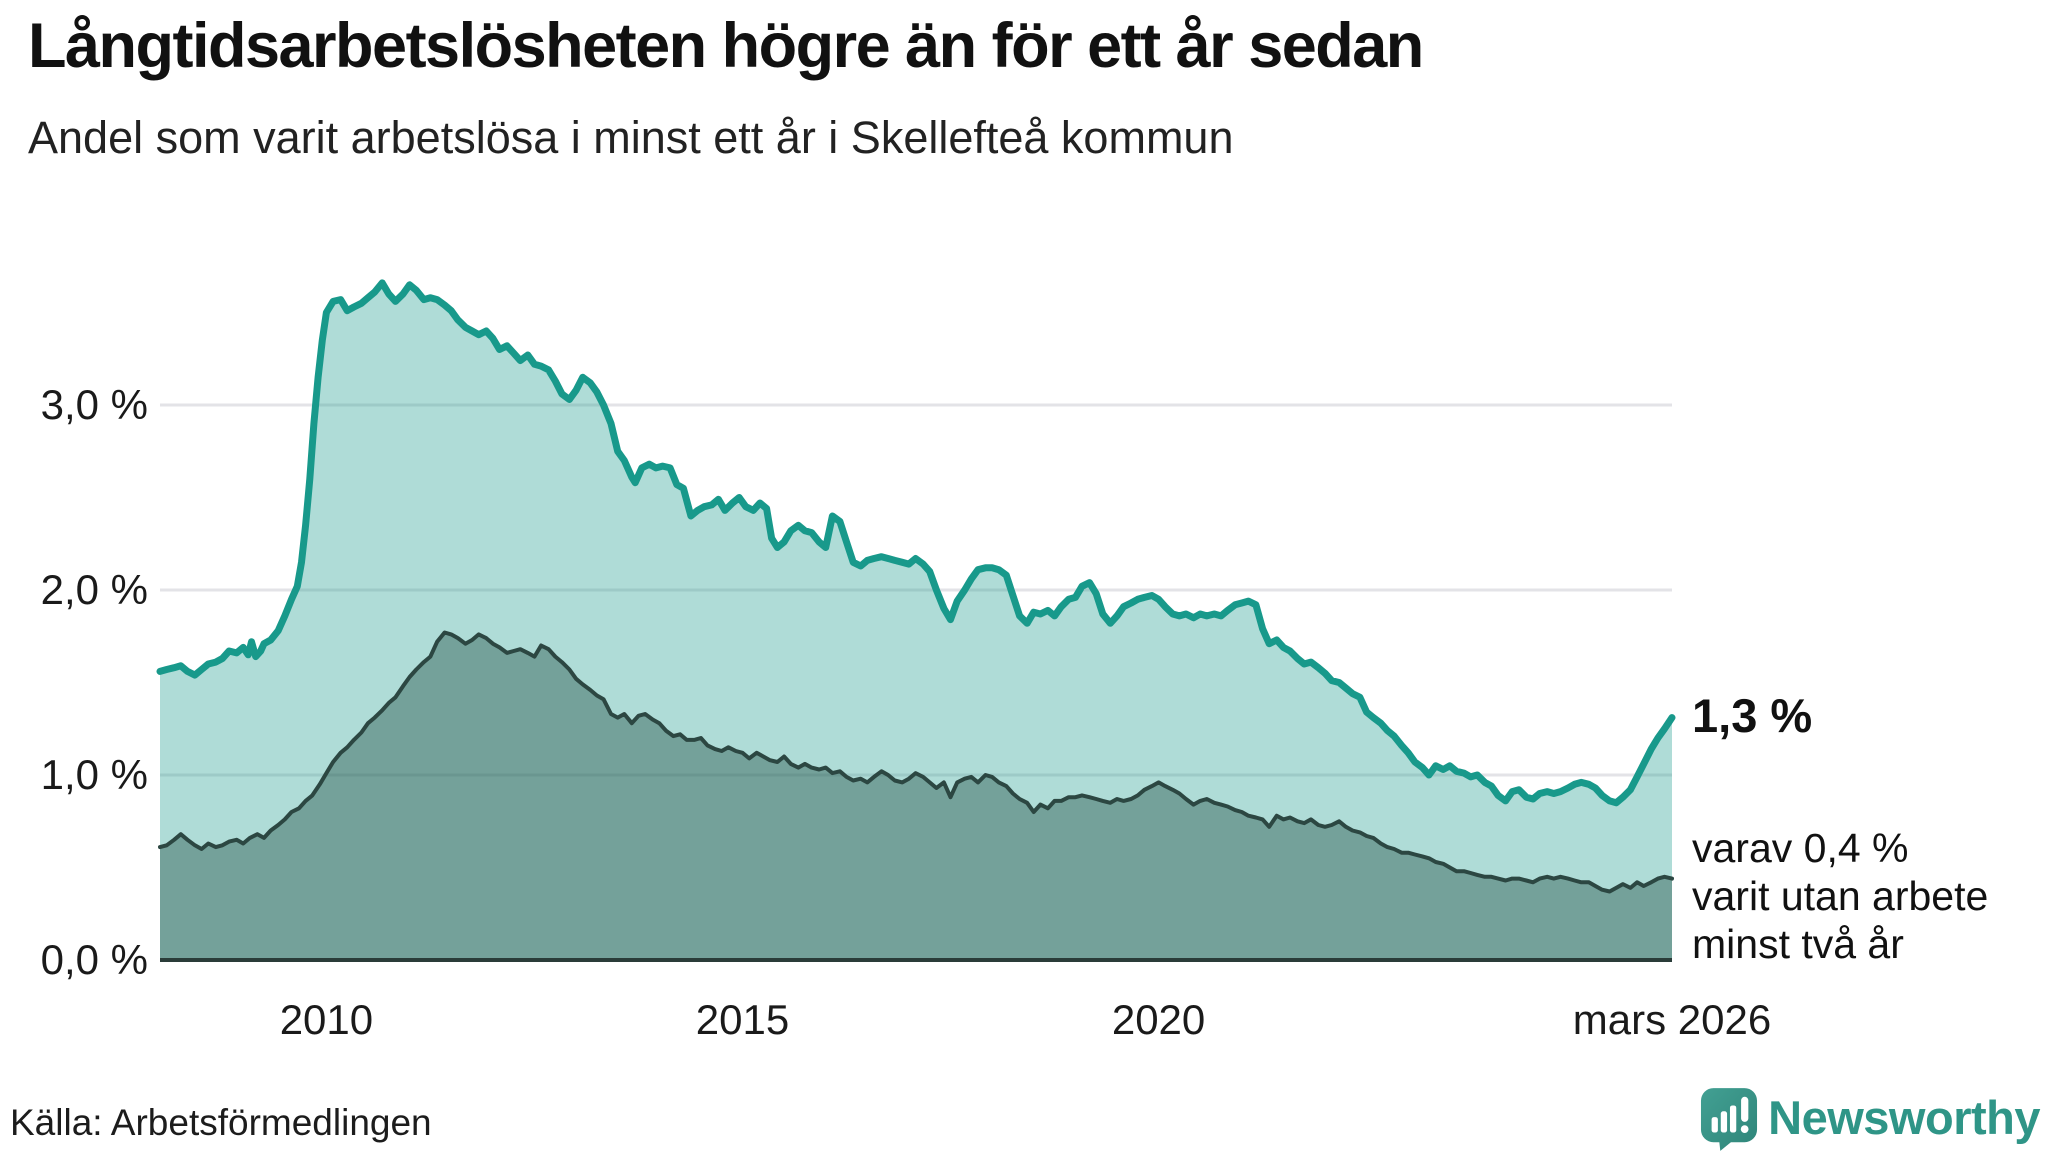  What do you see at coordinates (221, 1122) in the screenshot?
I see `source-credit: Källa: Arbetsförmedlingen` at bounding box center [221, 1122].